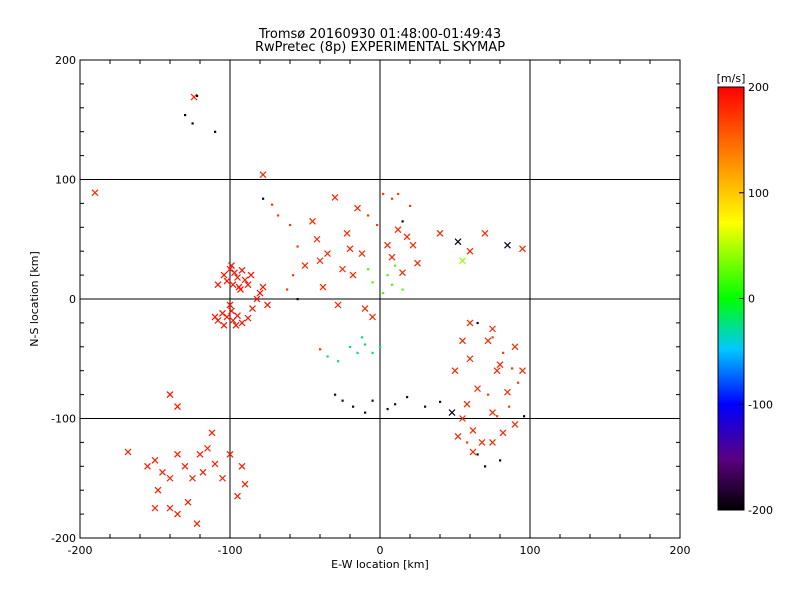  Describe the element at coordinates (65, 180) in the screenshot. I see `y-tick-label: 100` at that location.